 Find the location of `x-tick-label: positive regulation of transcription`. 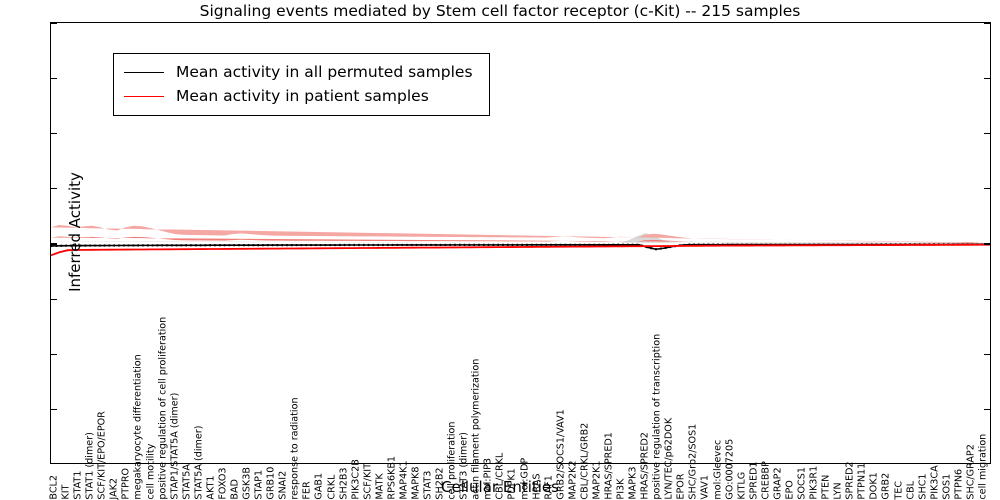

x-tick-label: positive regulation of transcription is located at coordinates (657, 417).